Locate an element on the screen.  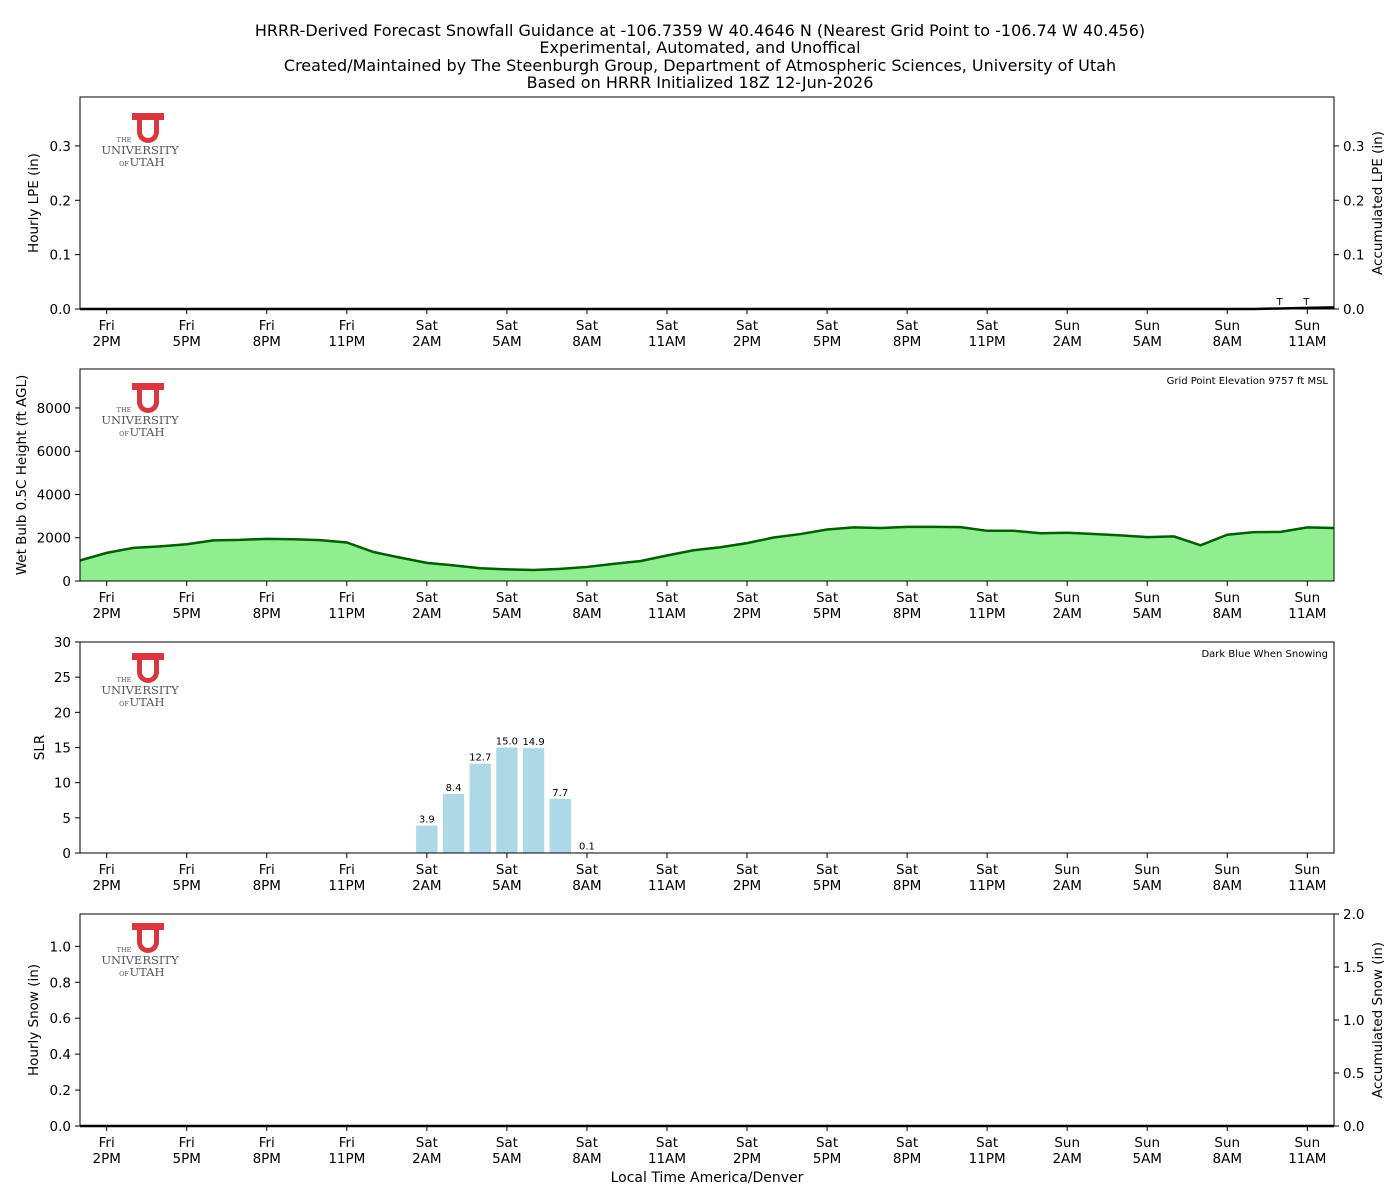
y-tick-label: 8000 is located at coordinates (54, 409).